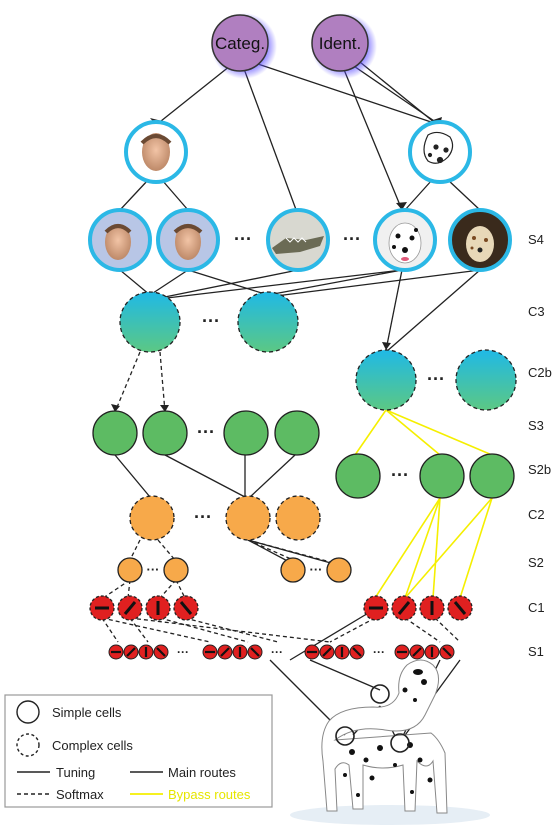  I want to click on legend-box, so click(138, 751).